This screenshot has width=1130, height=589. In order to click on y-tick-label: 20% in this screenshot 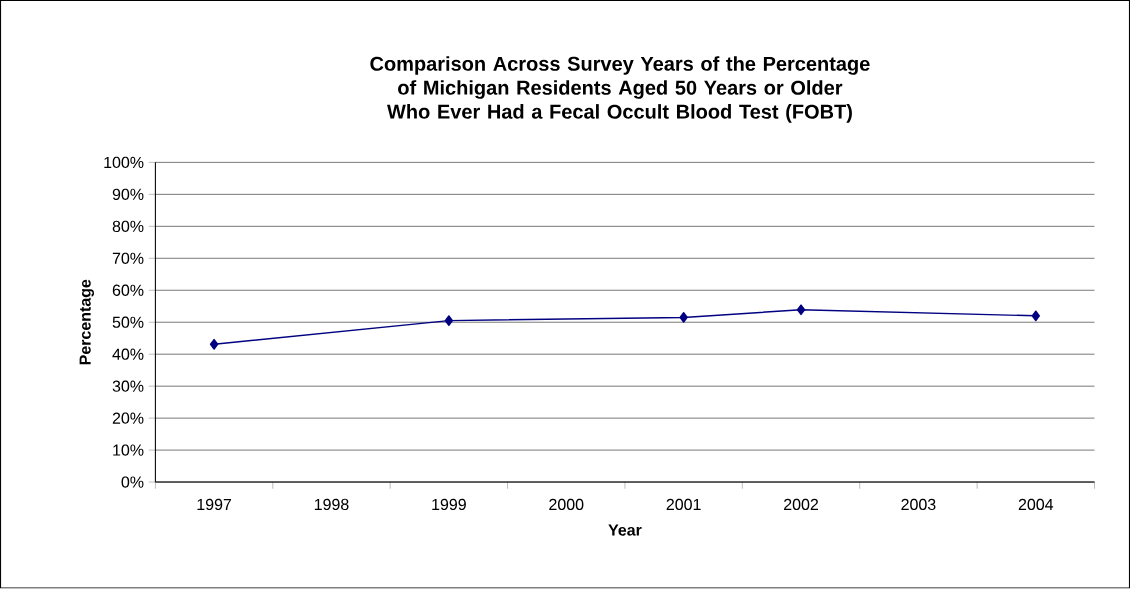, I will do `click(128, 418)`.